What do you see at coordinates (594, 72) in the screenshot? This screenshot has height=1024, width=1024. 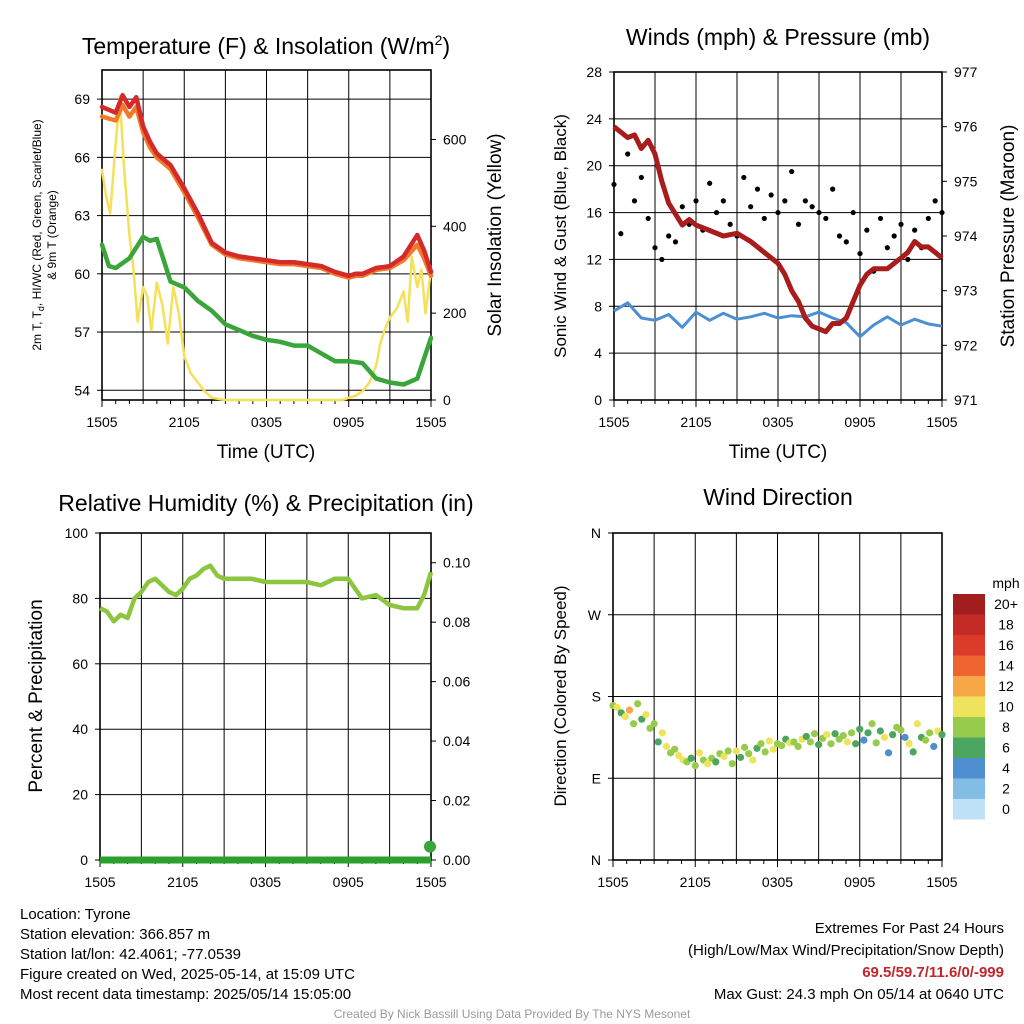 I see `y-tick-label: 28` at bounding box center [594, 72].